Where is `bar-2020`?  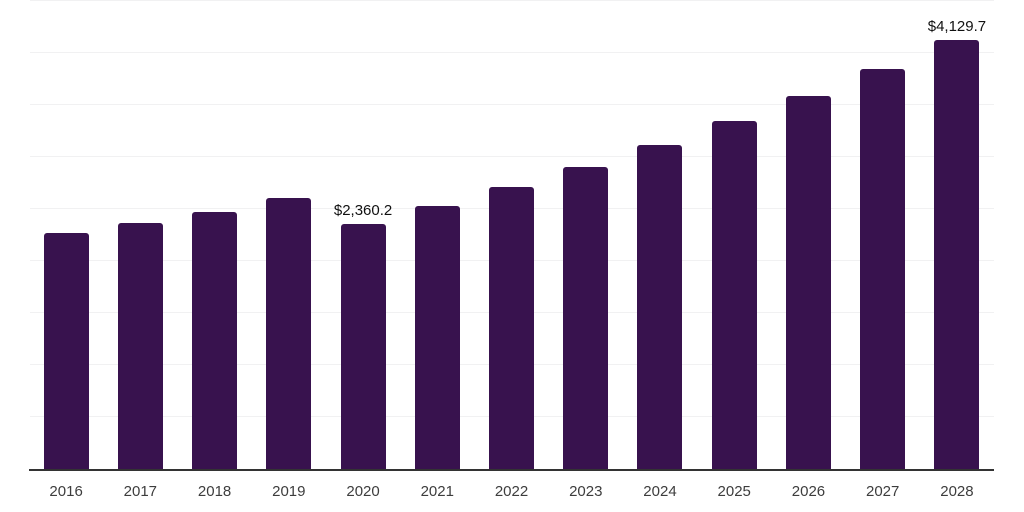
bar-2020 is located at coordinates (363, 346).